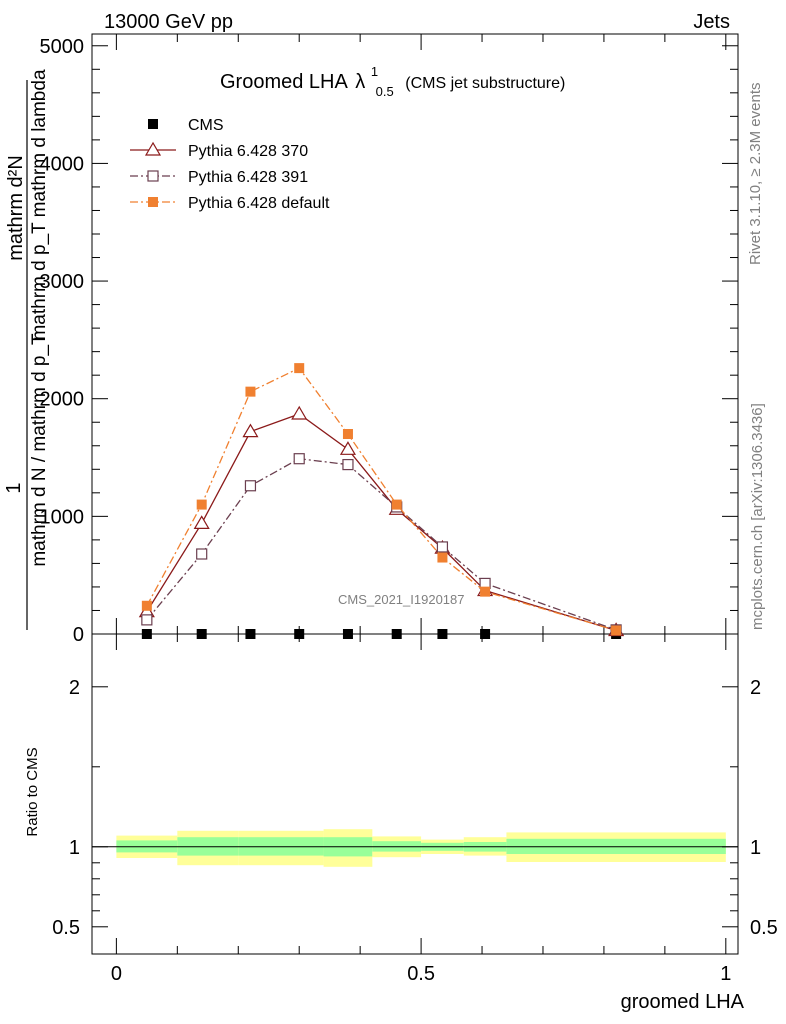 The height and width of the screenshot is (1024, 786). What do you see at coordinates (78, 635) in the screenshot?
I see `y-tick-label: 0` at bounding box center [78, 635].